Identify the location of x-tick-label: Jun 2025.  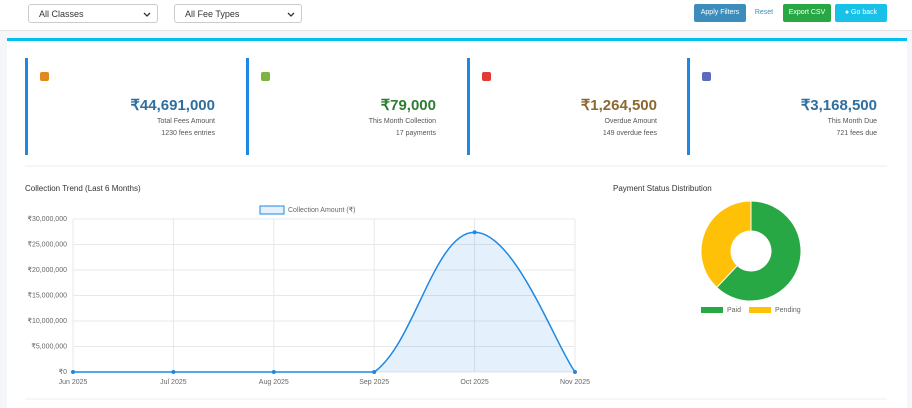
(73, 382).